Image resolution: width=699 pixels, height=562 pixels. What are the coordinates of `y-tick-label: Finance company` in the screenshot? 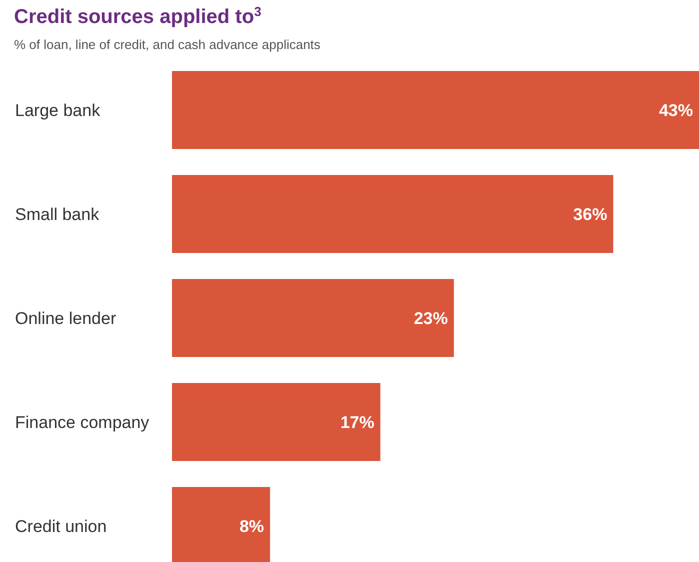 It's located at (82, 422).